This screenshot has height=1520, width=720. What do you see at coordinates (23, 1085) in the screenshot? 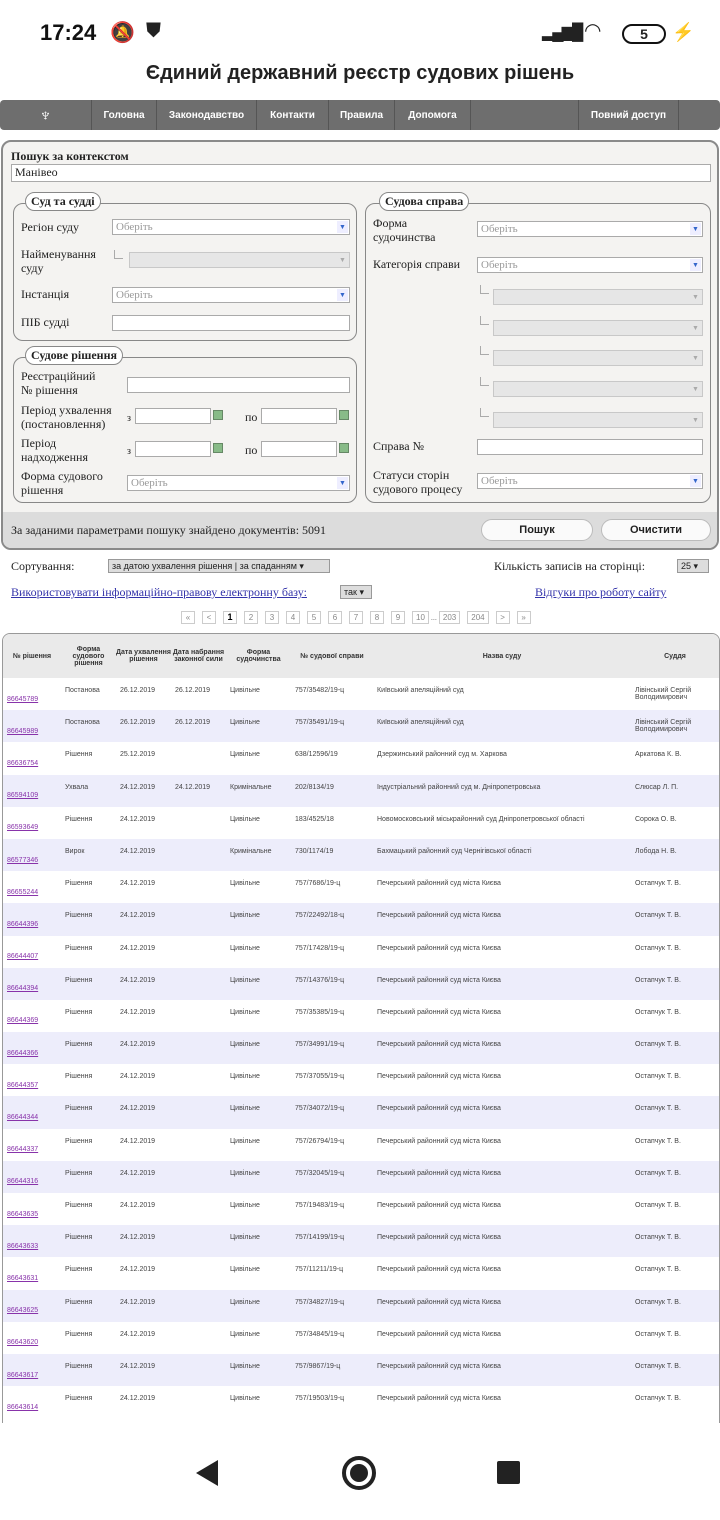
I see `decision-link: 86644357` at bounding box center [23, 1085].